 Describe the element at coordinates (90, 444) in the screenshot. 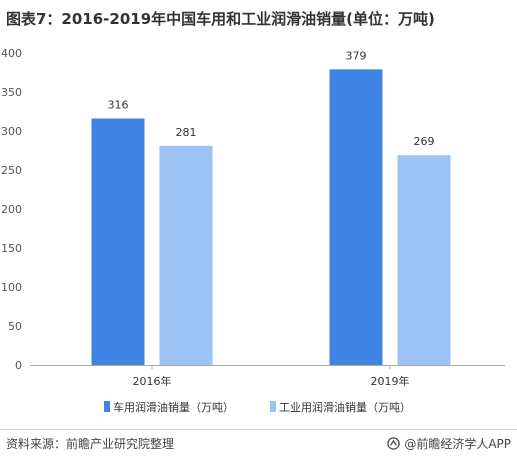

I see `source-note: 资料来源：前瞻产业研究院整理` at that location.